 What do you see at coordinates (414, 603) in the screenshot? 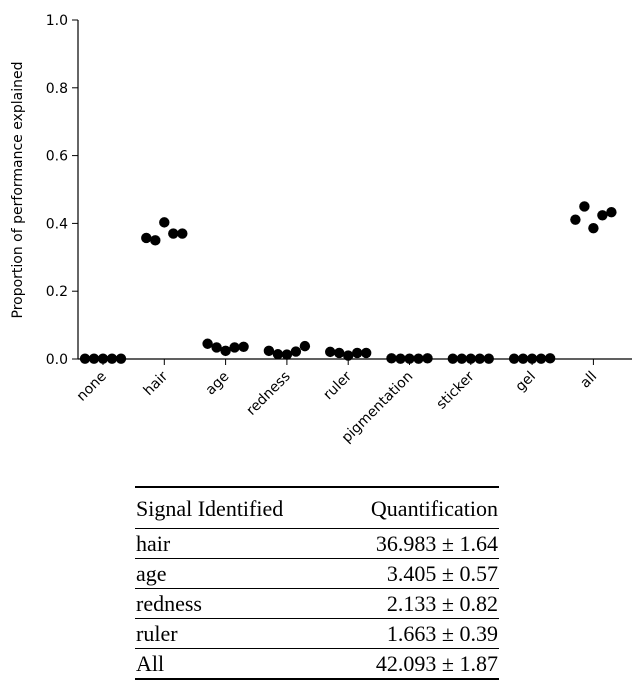
I see `quantification-cell: 2.133 ± 0.82` at bounding box center [414, 603].